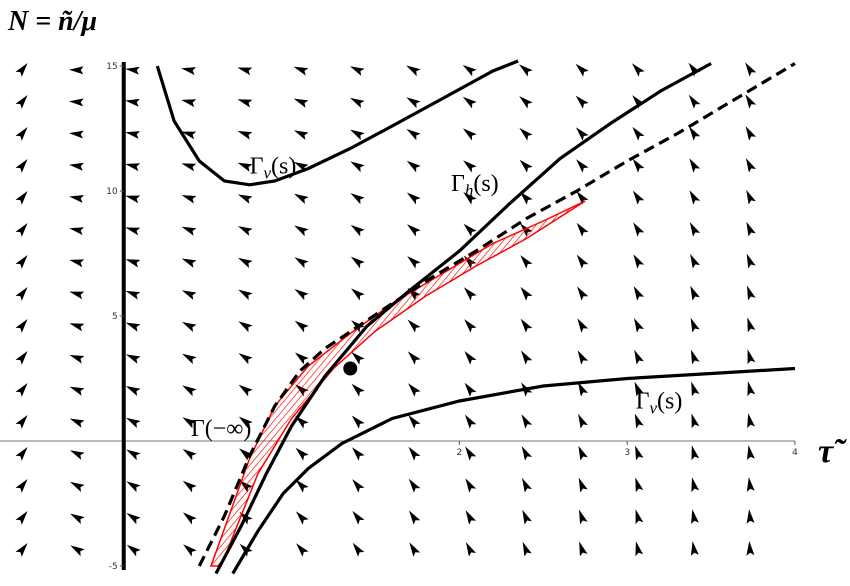  Describe the element at coordinates (111, 67) in the screenshot. I see `y-tick-label: 15` at that location.